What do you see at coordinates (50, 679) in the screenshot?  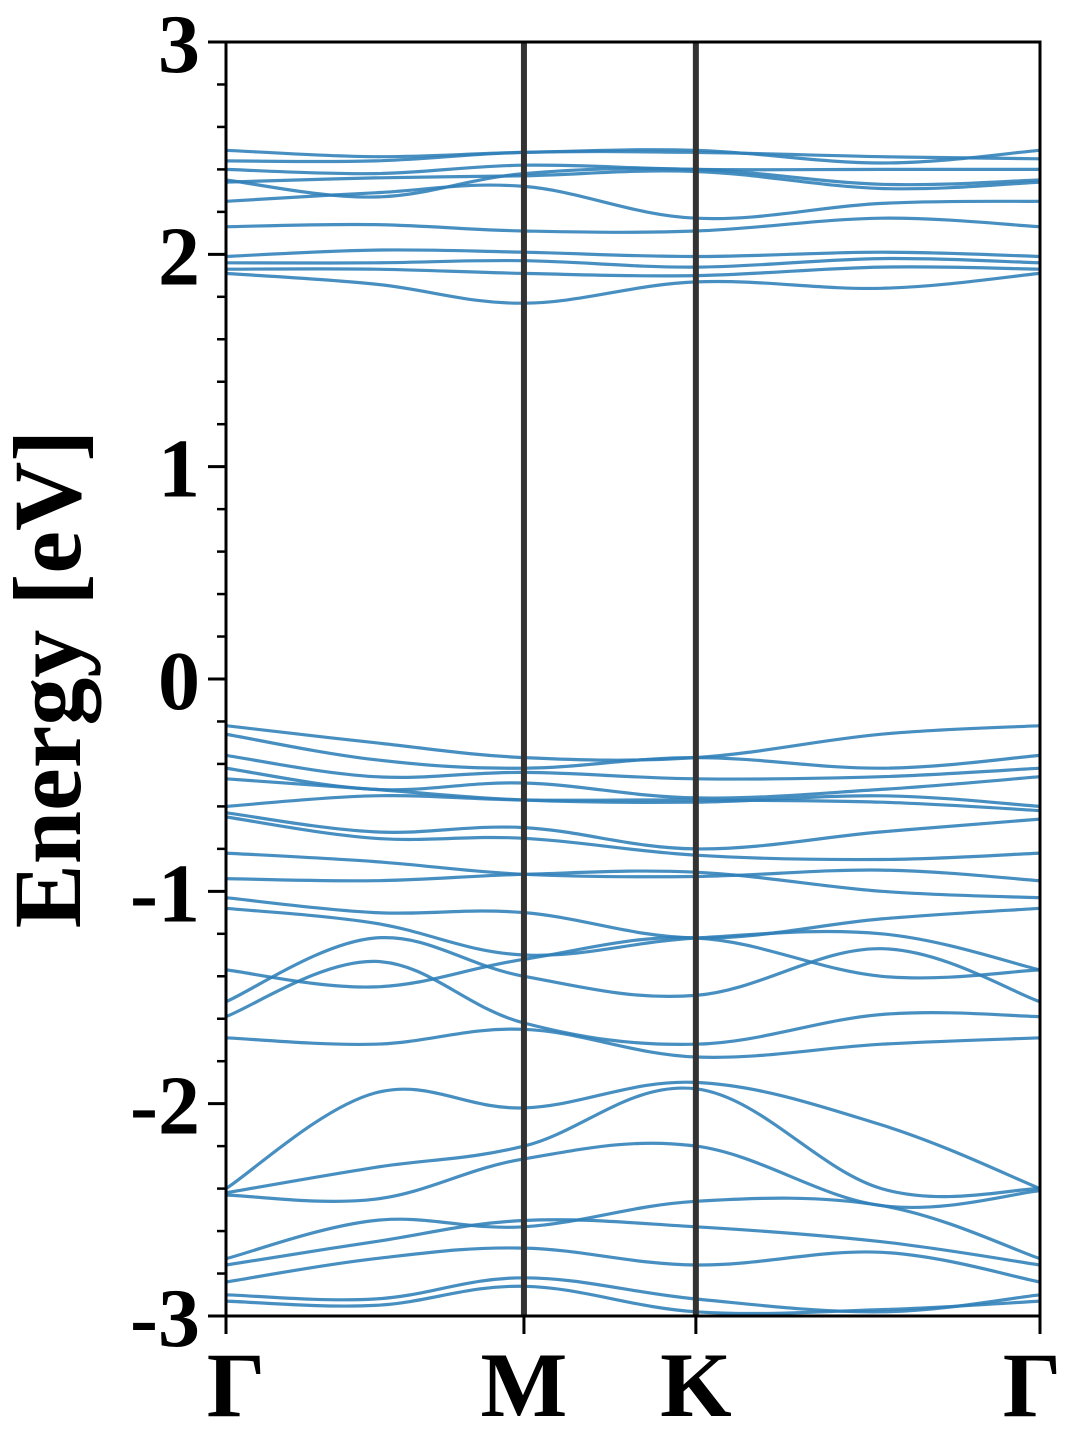 I see `y-axis-label: Energy [eV]` at bounding box center [50, 679].